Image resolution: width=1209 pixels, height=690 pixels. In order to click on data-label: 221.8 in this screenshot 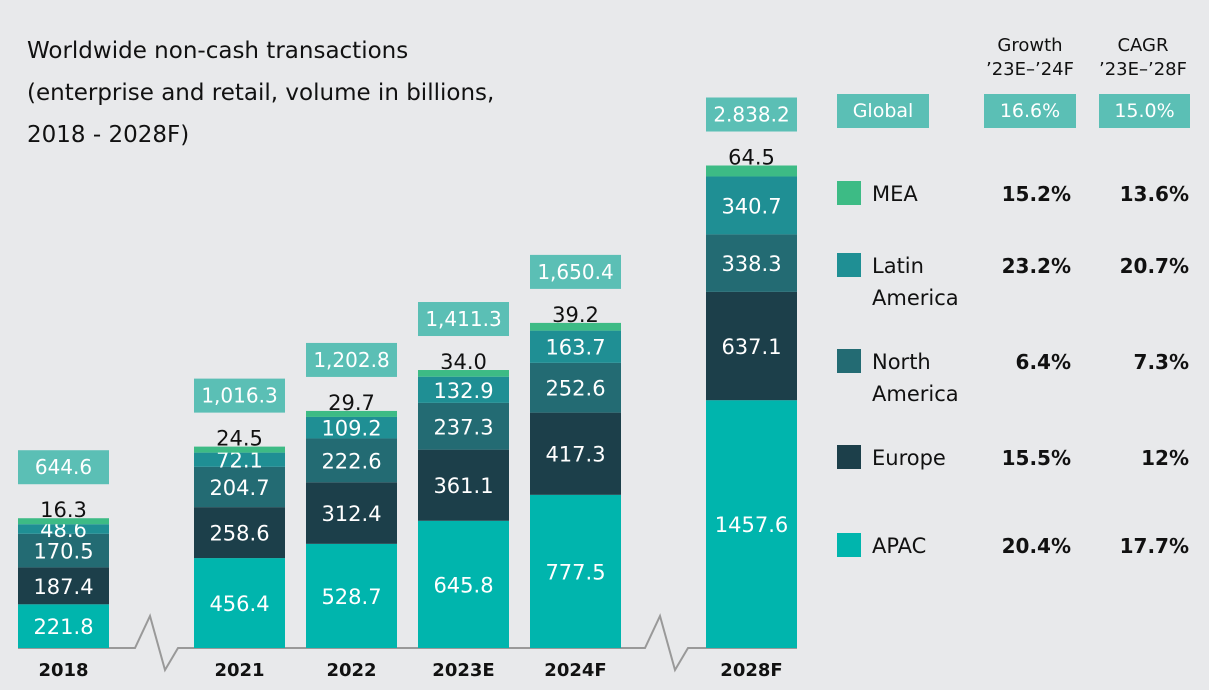, I will do `click(63, 627)`.